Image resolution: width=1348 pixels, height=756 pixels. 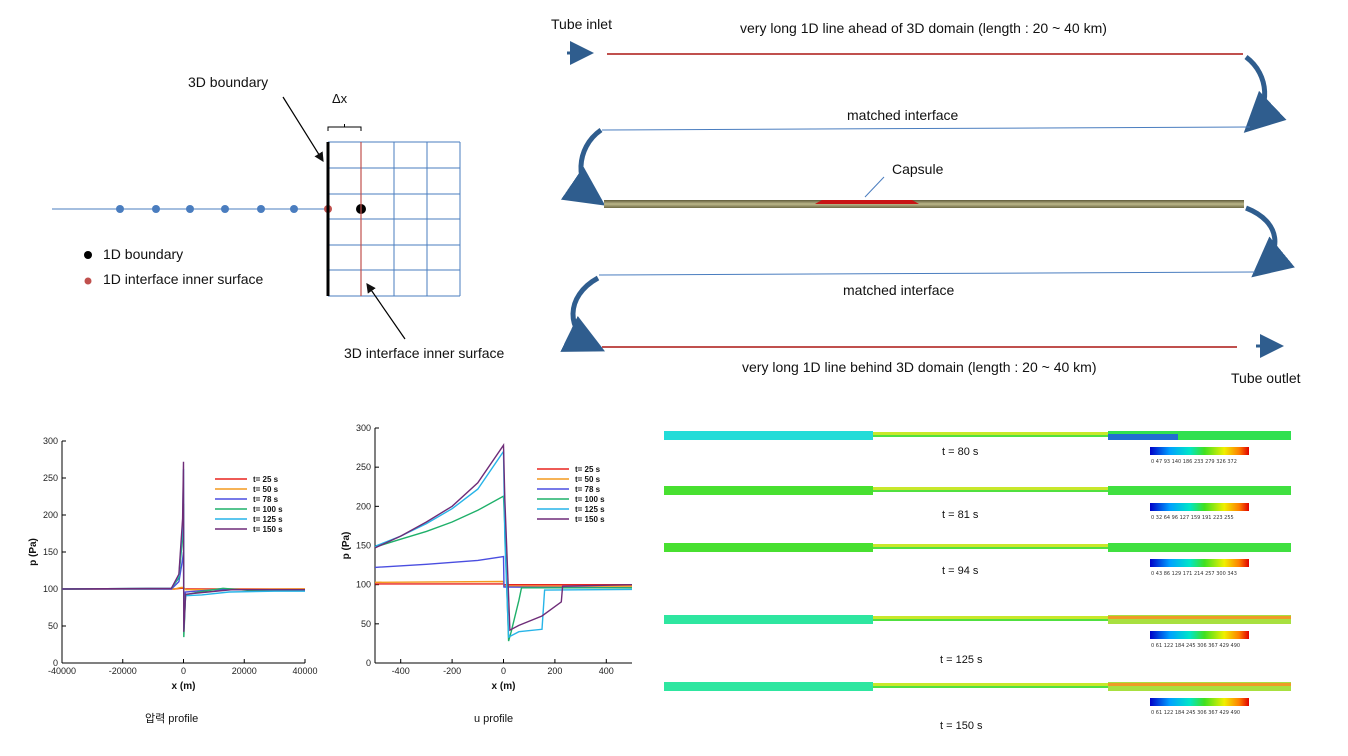 I want to click on contour-panel: 0 43 86 129 171 214 257 300 343 t = 94 s, so click(x=977, y=560).